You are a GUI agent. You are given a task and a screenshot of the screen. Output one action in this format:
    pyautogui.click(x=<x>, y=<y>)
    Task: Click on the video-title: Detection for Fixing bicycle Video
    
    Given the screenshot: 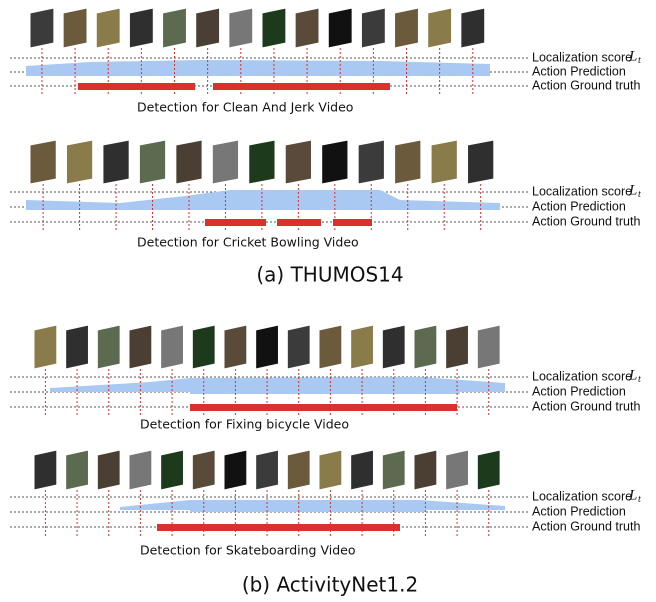 What is the action you would take?
    pyautogui.click(x=244, y=424)
    